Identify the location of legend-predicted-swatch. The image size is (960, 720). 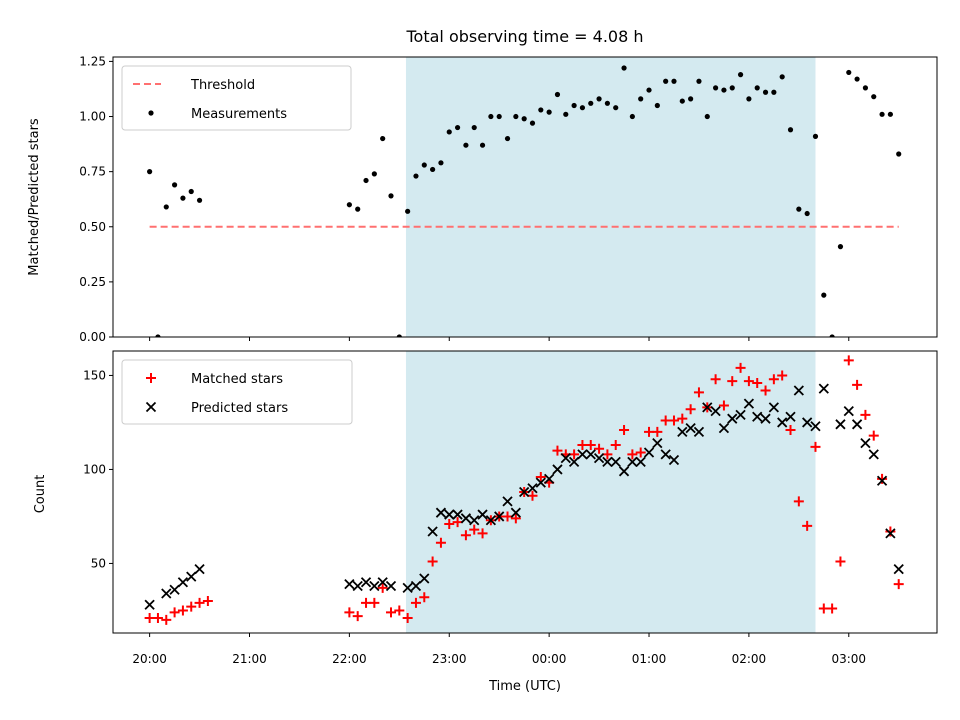
(151, 407).